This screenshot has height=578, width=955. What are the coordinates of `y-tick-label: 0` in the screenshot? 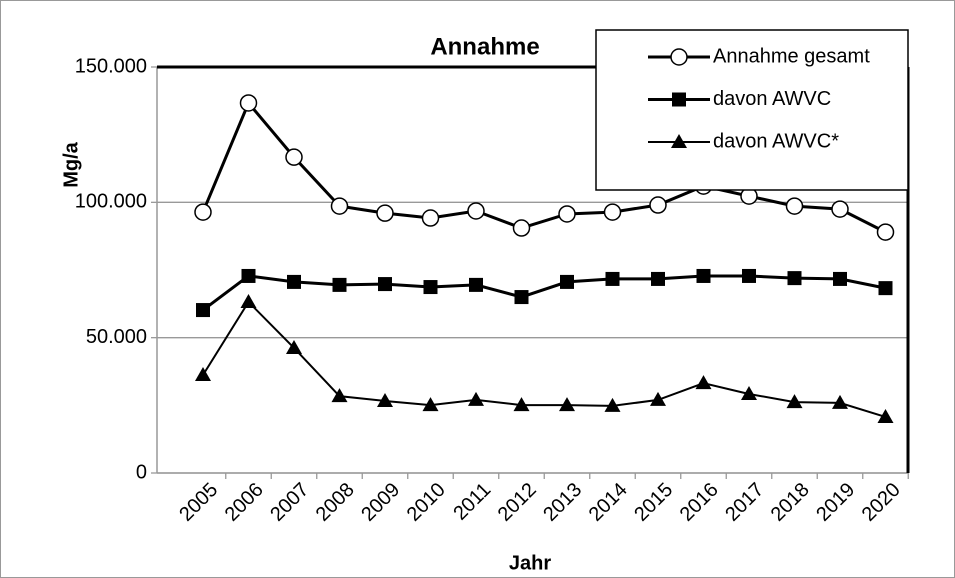 It's located at (141, 472).